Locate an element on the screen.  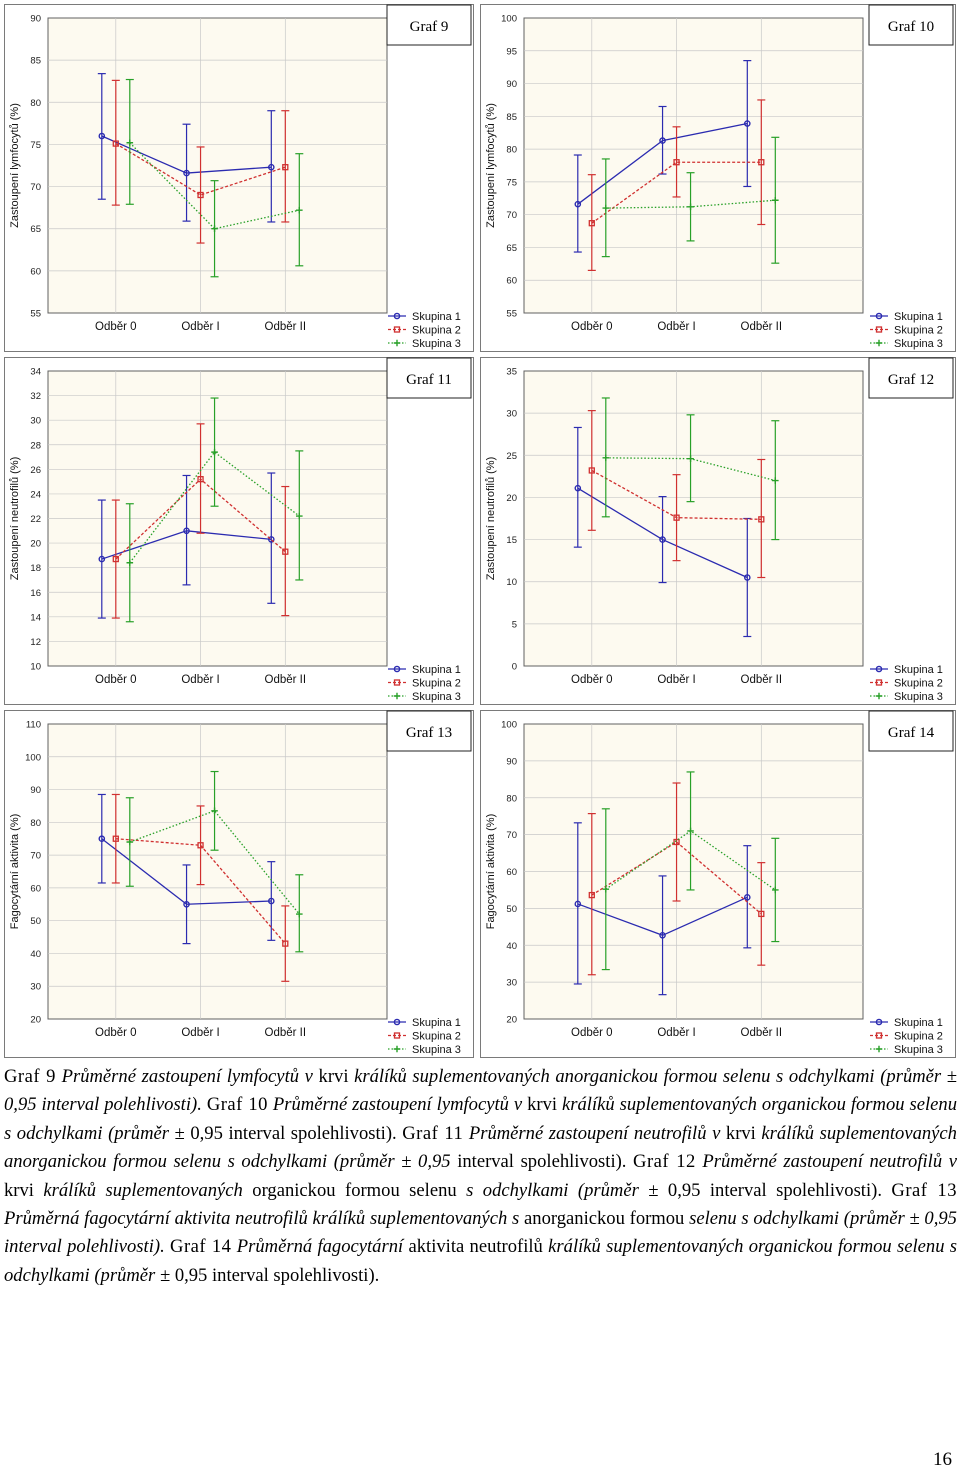
caption-graf-12-text2: králíků suplementovaných is located at coordinates (143, 1190).